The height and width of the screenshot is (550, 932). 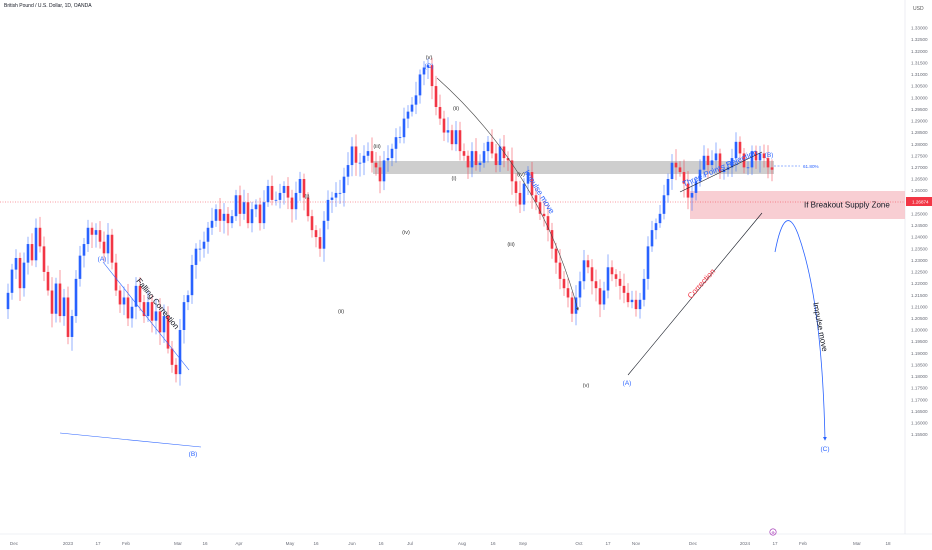 What do you see at coordinates (919, 330) in the screenshot?
I see `price-tick-label: 1.20000` at bounding box center [919, 330].